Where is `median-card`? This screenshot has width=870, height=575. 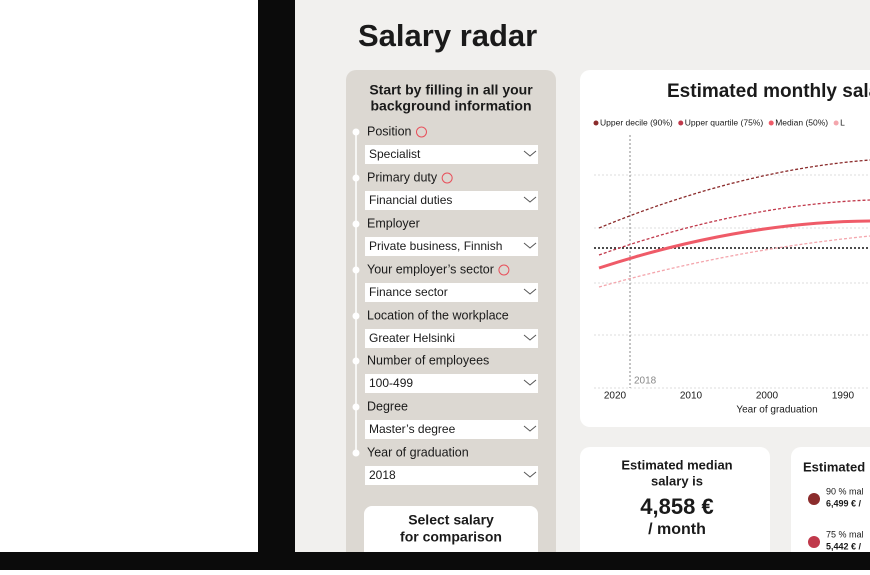 median-card is located at coordinates (675, 507).